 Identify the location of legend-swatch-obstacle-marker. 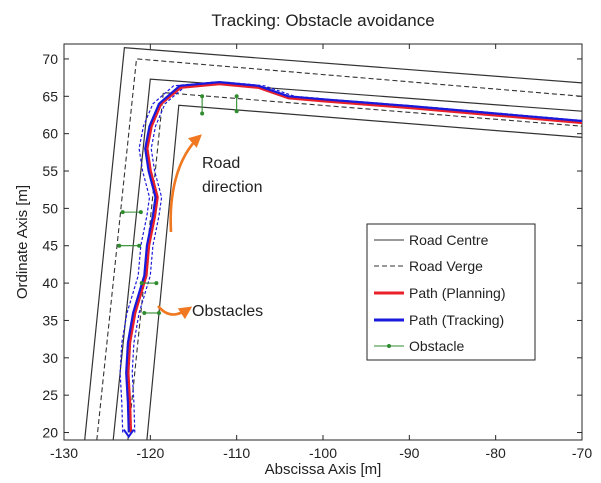
(389, 346).